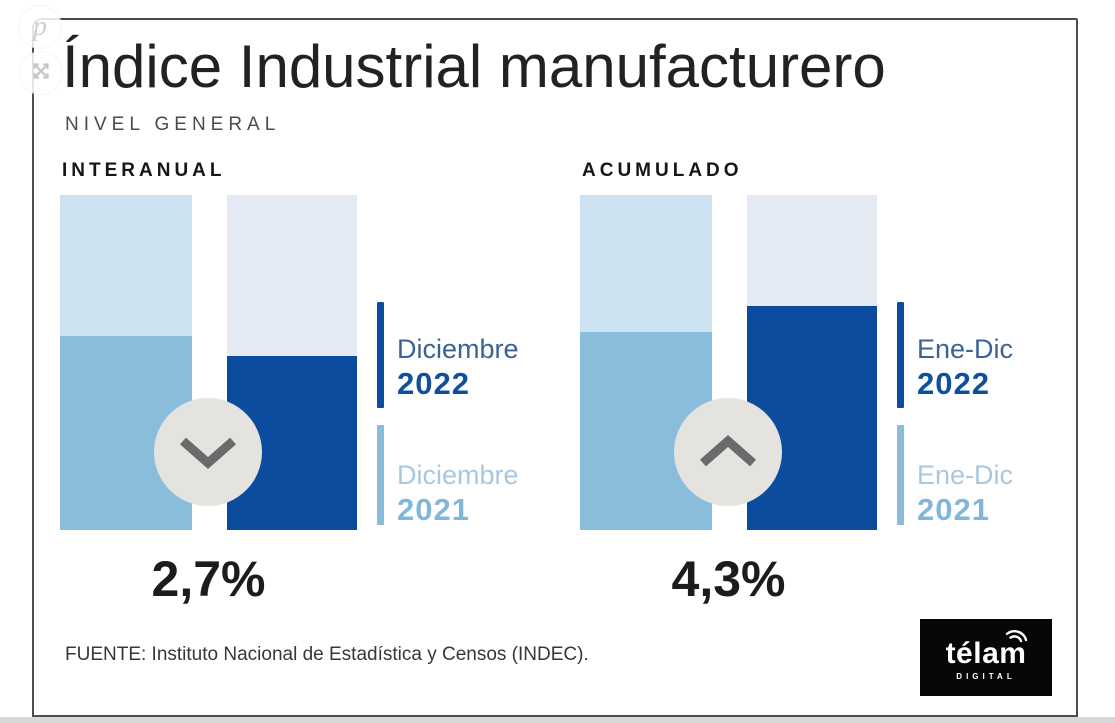 The image size is (1115, 723). Describe the element at coordinates (292, 362) in the screenshot. I see `bar-diciembre-2022` at that location.